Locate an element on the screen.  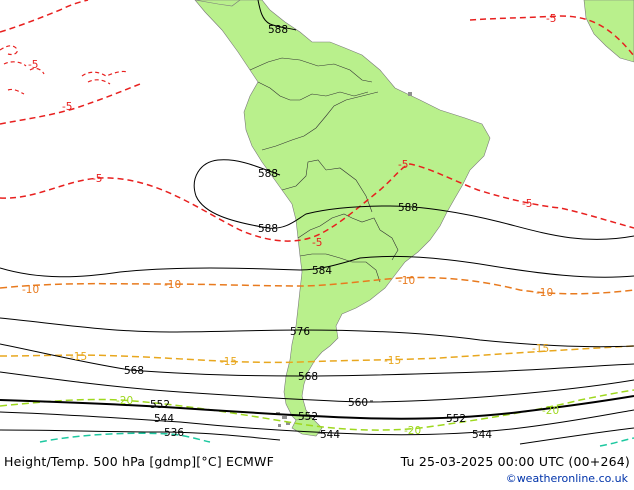
height-label: 576 is located at coordinates (300, 332).